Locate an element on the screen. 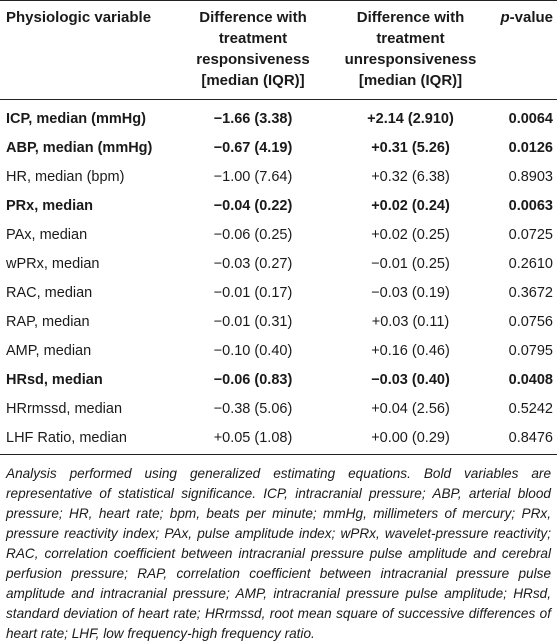 This screenshot has height=644, width=557. cell-p-value: 0.0063 is located at coordinates (530, 205).